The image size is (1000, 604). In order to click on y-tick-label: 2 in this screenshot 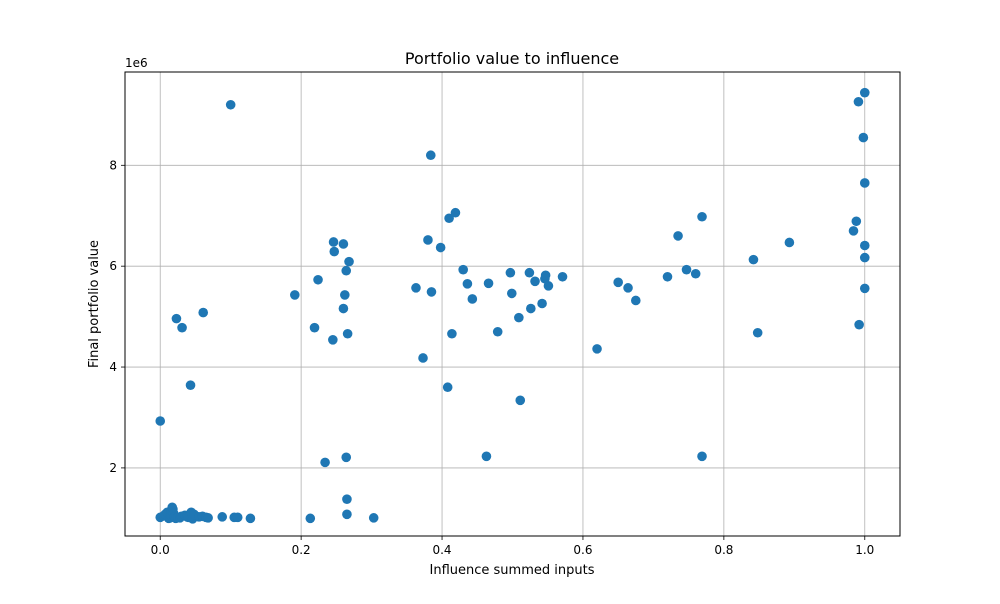, I will do `click(113, 468)`.